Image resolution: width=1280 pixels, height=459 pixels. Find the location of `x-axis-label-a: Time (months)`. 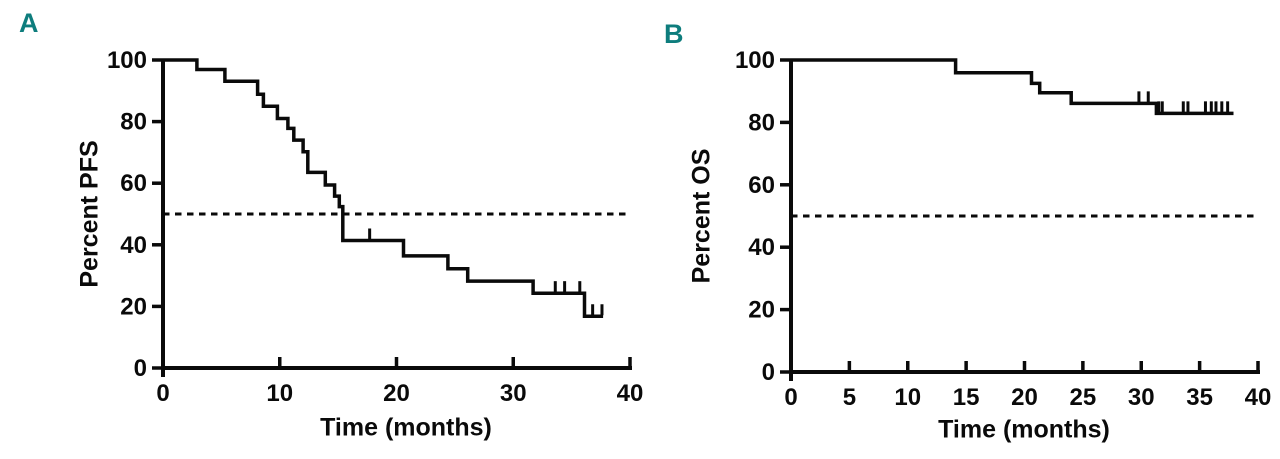

x-axis-label-a: Time (months) is located at coordinates (406, 427).